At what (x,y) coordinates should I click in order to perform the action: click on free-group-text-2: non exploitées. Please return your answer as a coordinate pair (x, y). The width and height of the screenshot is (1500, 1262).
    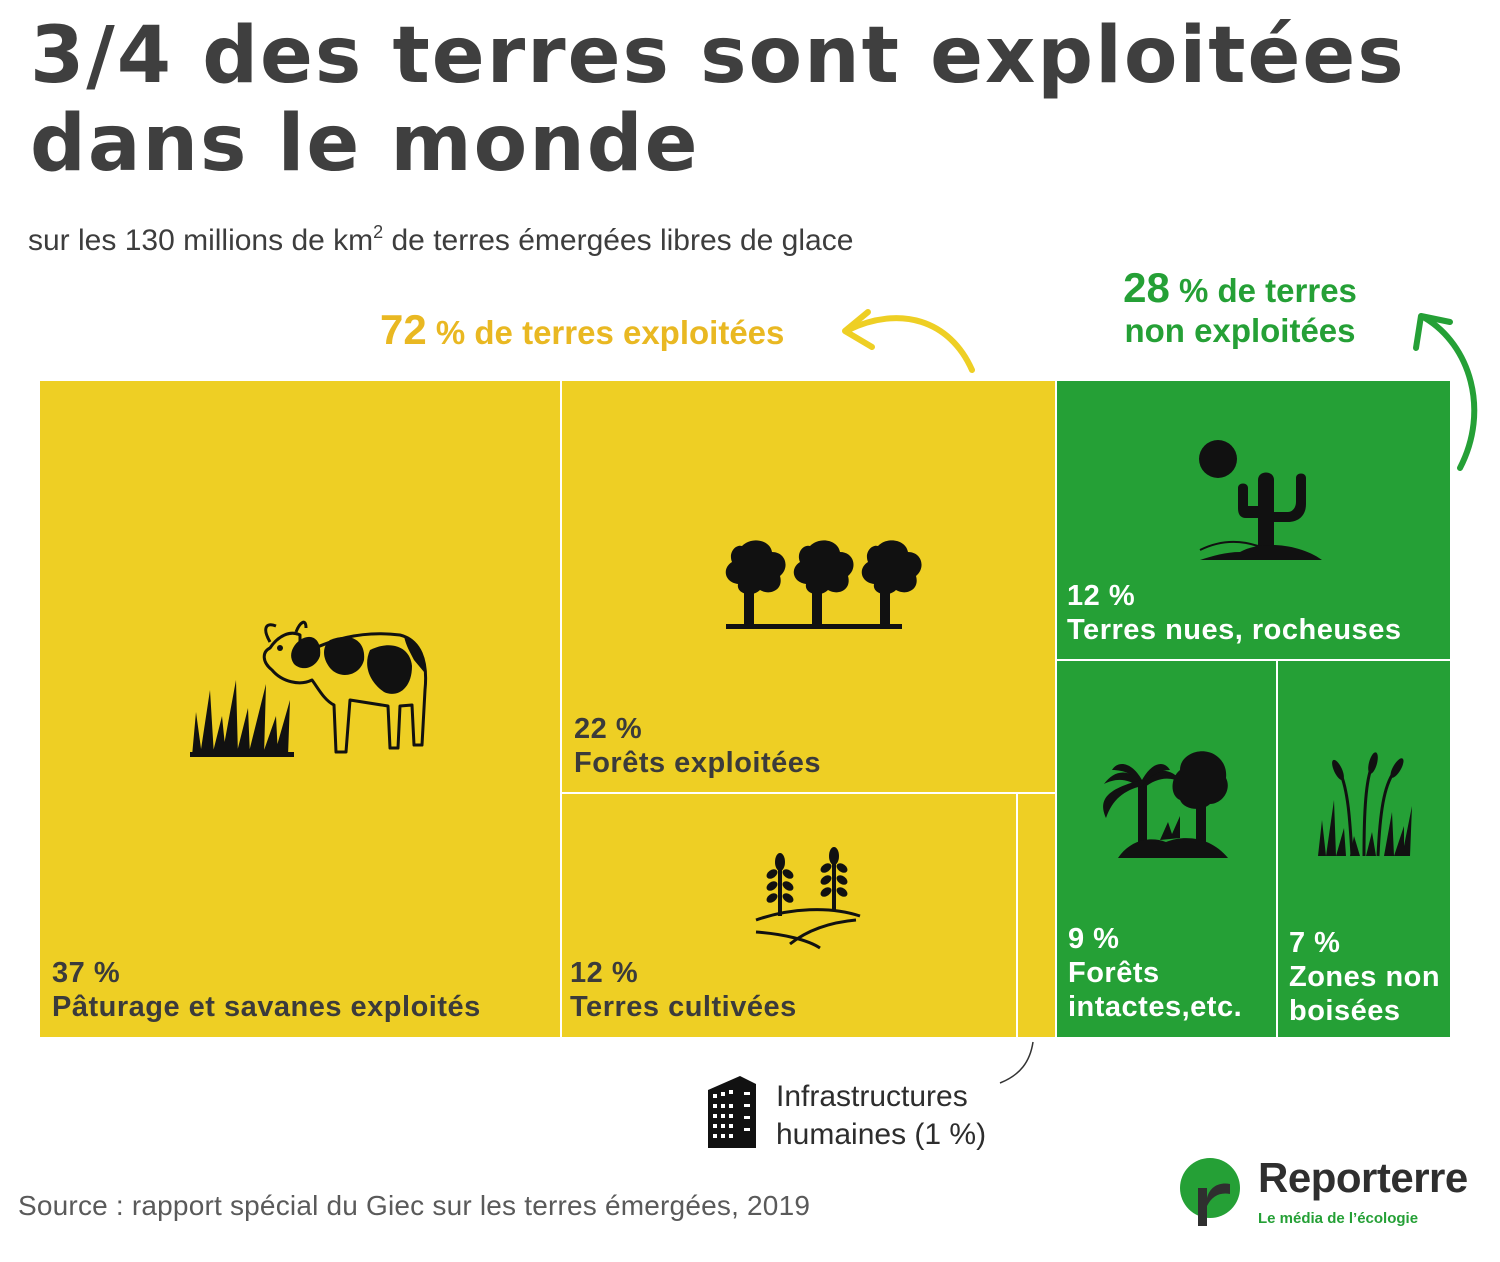
    Looking at the image, I should click on (1240, 330).